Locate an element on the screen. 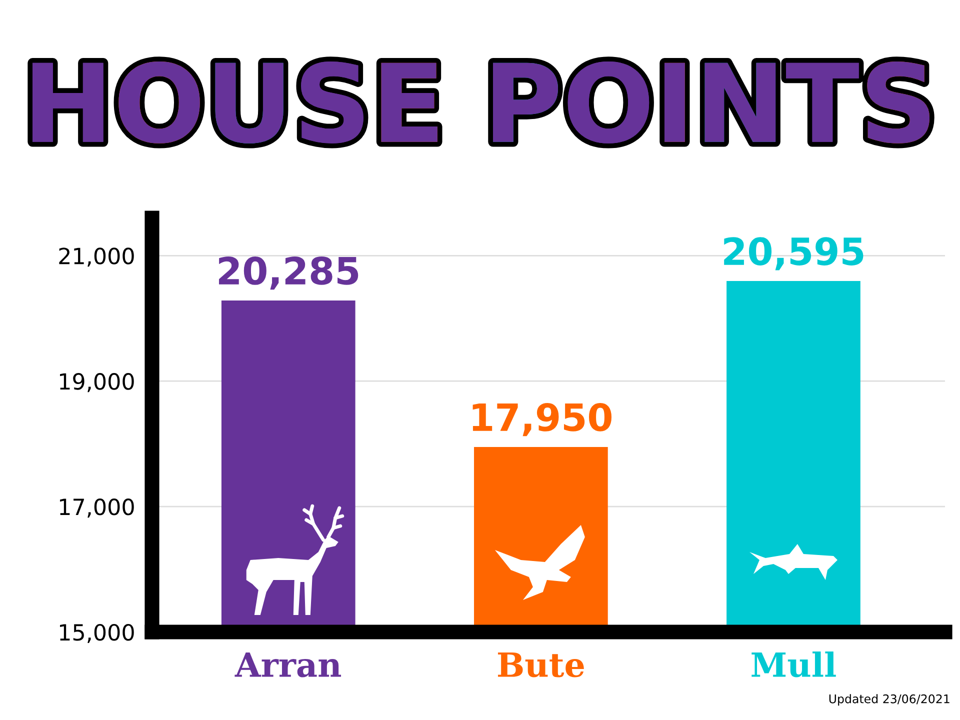 This screenshot has height=720, width=960. data-label: 20,285 is located at coordinates (288, 273).